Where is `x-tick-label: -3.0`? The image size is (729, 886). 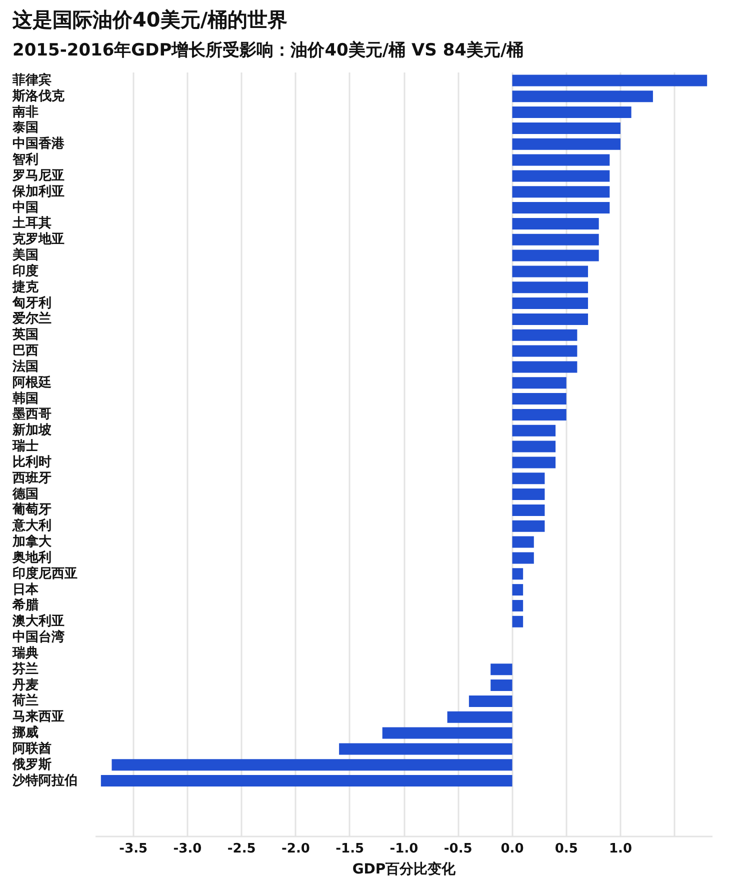 x-tick-label: -3.0 is located at coordinates (187, 849).